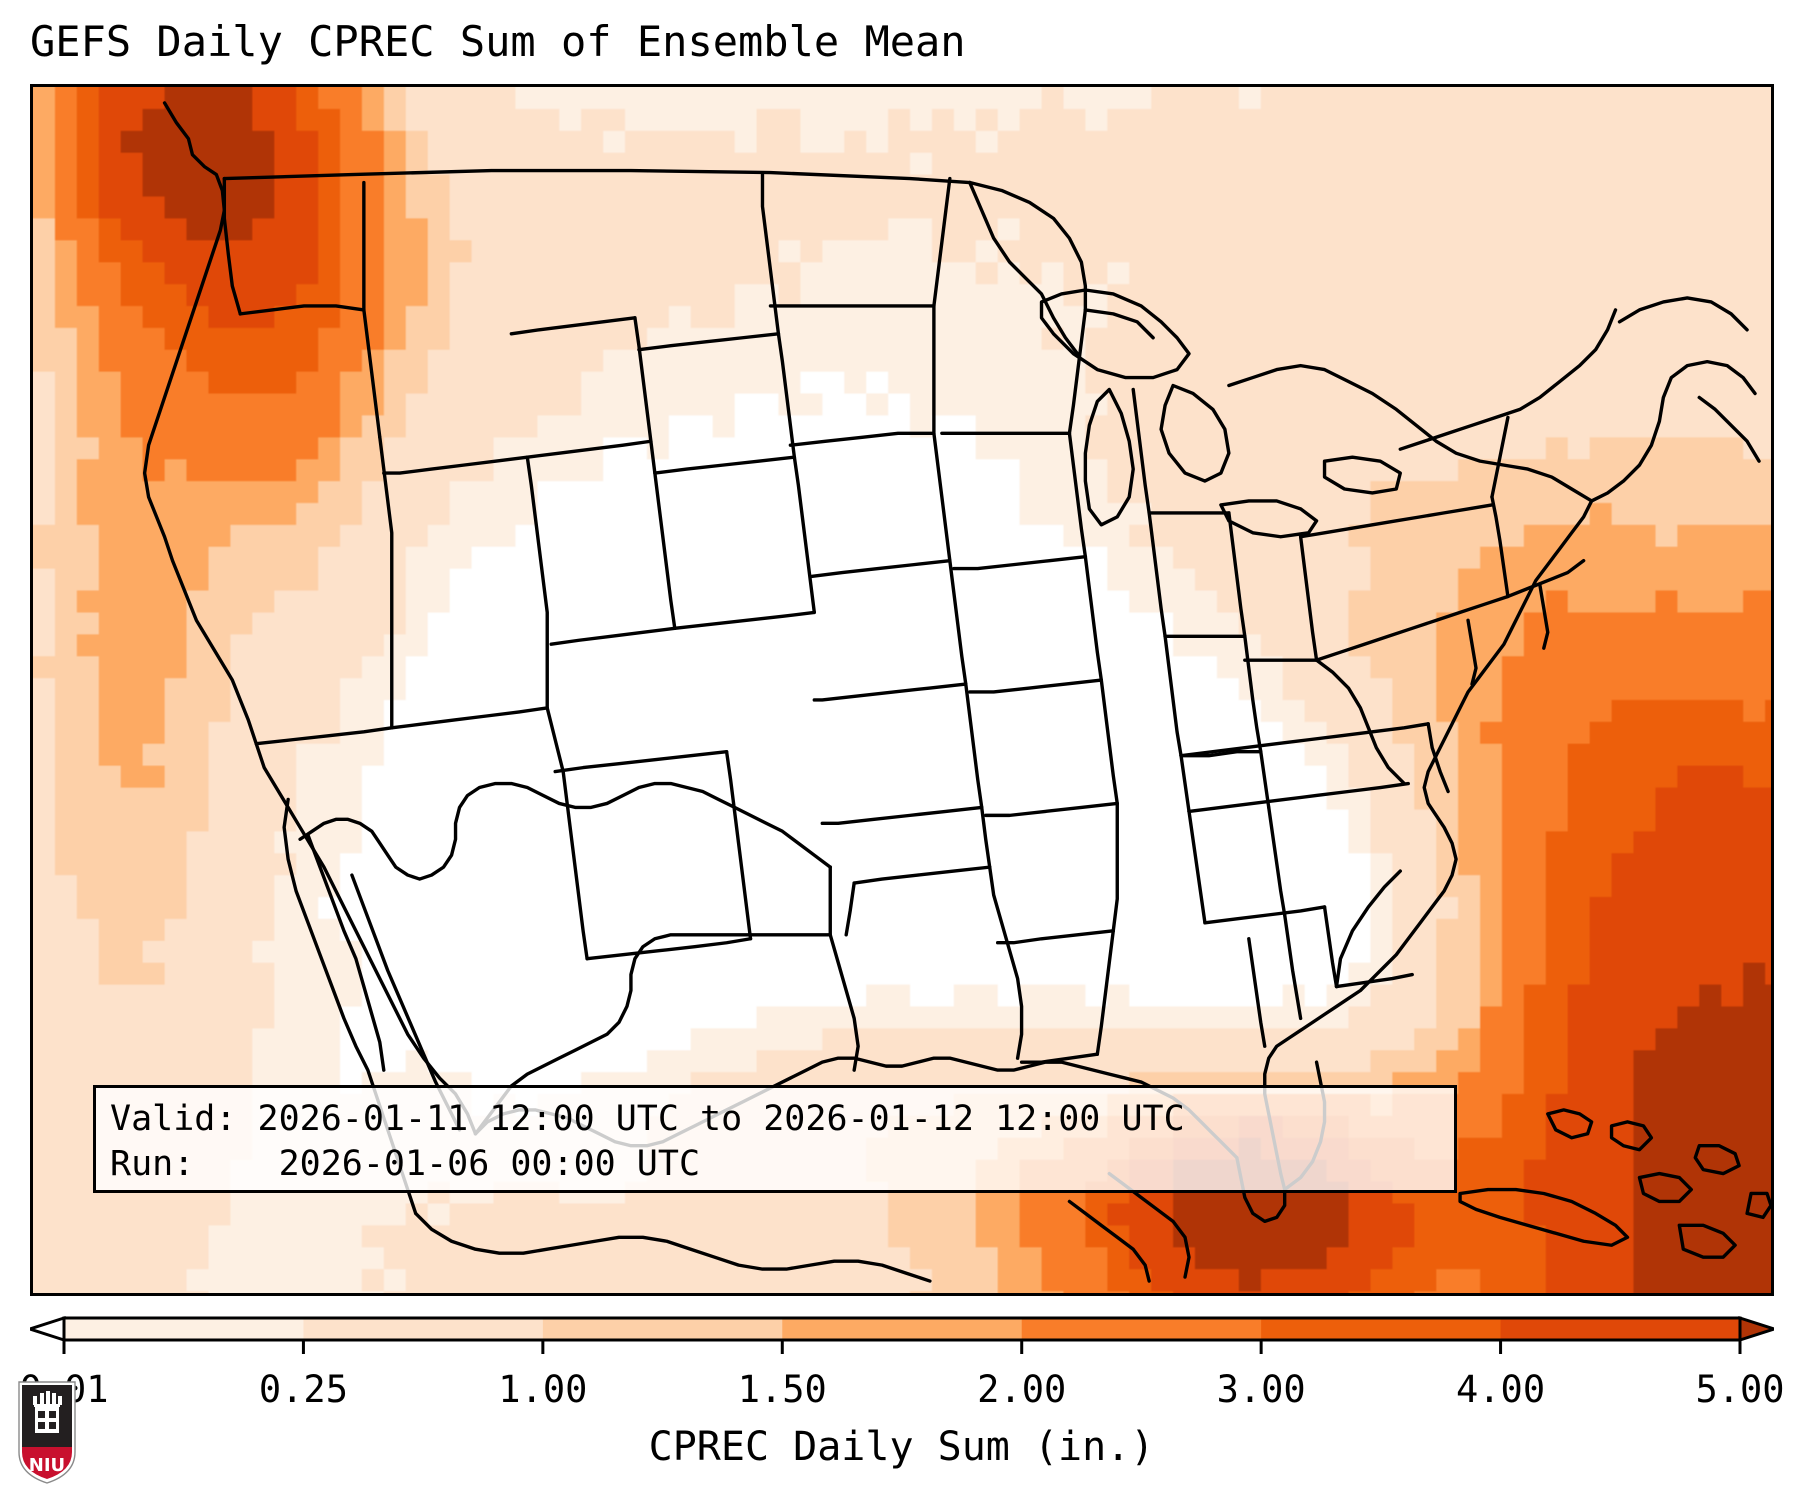 Image resolution: width=1803 pixels, height=1500 pixels. Describe the element at coordinates (543, 1389) in the screenshot. I see `colorbar-tick-2: 1.00` at that location.